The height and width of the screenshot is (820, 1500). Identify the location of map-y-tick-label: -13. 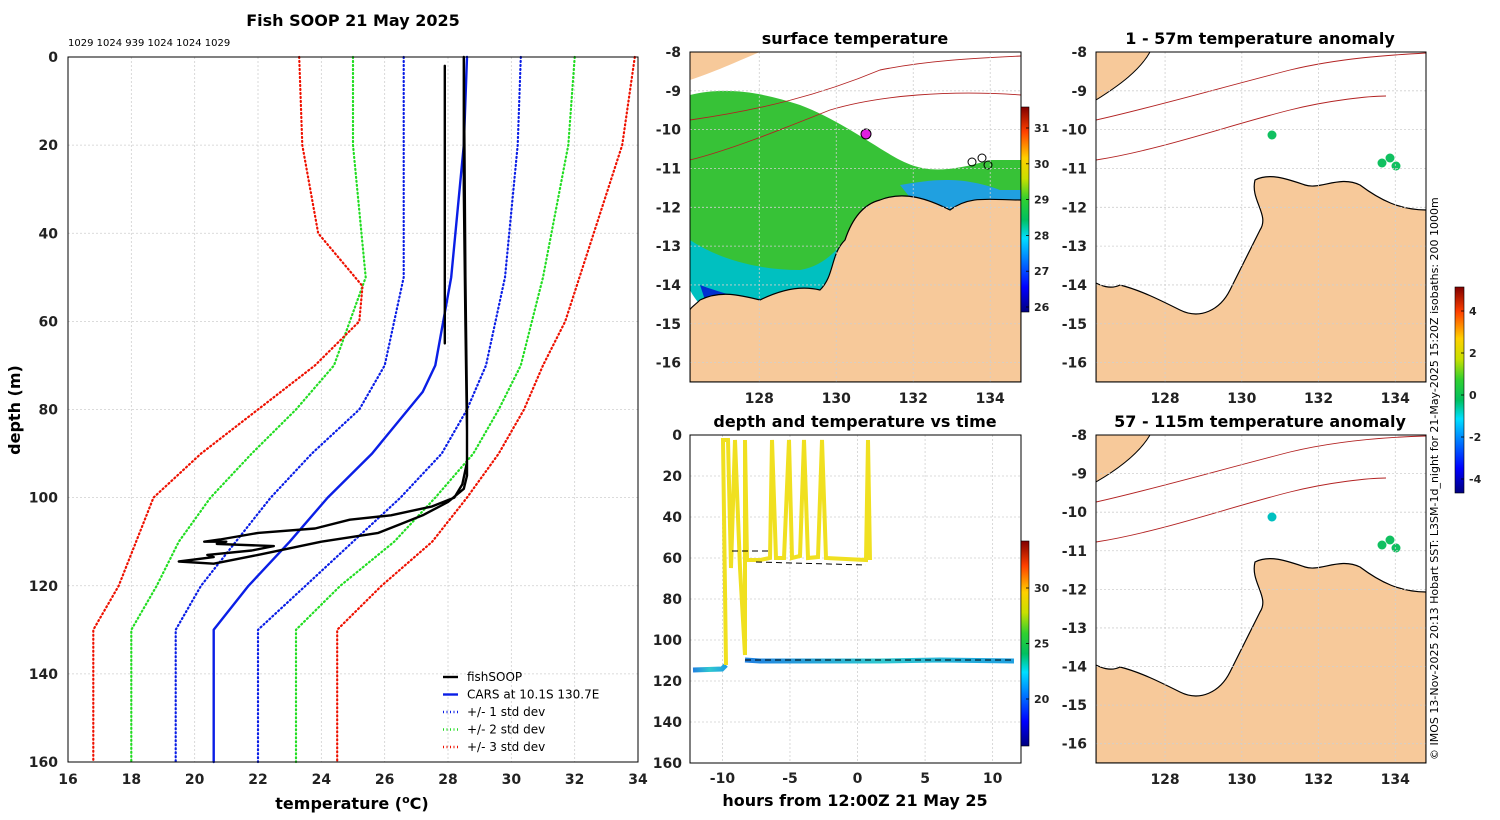
(1074, 247).